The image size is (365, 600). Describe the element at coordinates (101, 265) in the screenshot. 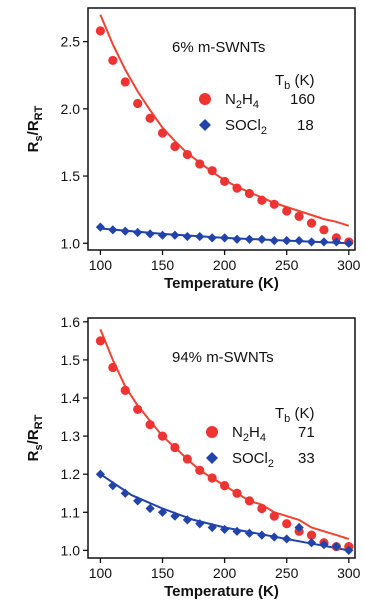

I see `x-tick-label: 100` at that location.